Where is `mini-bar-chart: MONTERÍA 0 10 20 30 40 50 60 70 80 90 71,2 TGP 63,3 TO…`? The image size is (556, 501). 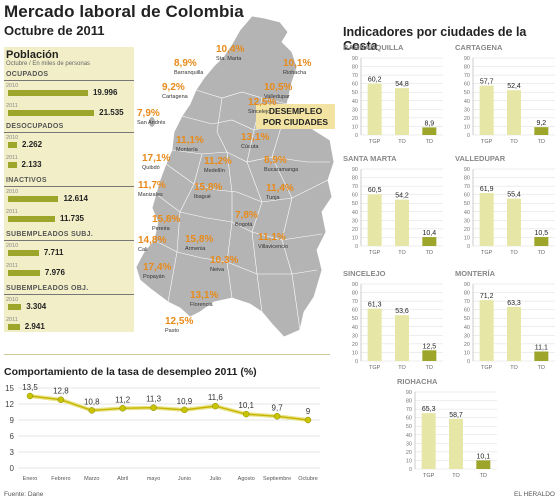
mini-bar-chart: MONTERÍA 0 10 20 30 40 50 60 70 80 90 71,2 TGP 63,3 TO… is located at coordinates (505, 320).